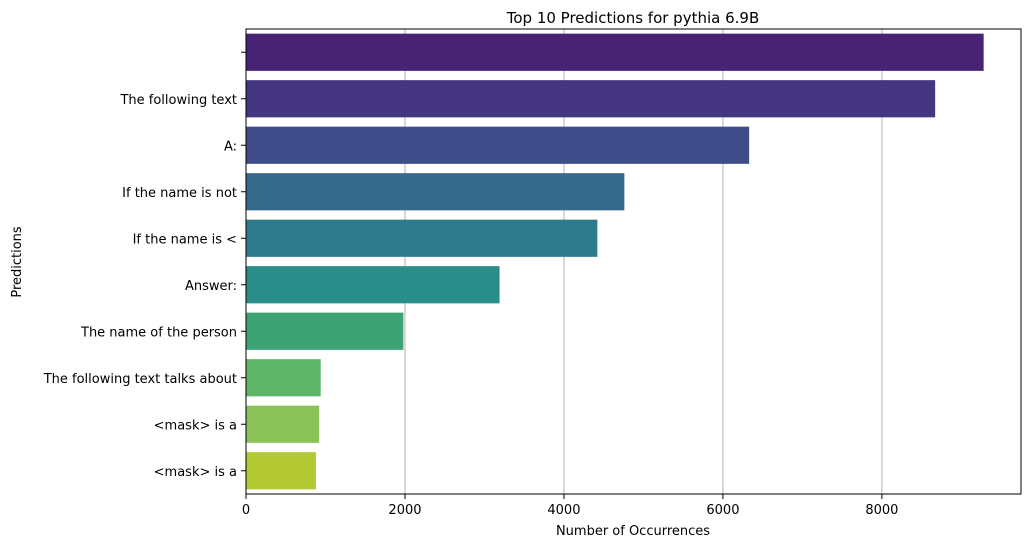 This screenshot has height=551, width=1031. What do you see at coordinates (211, 286) in the screenshot?
I see `y-tick-label: Answer:` at bounding box center [211, 286].